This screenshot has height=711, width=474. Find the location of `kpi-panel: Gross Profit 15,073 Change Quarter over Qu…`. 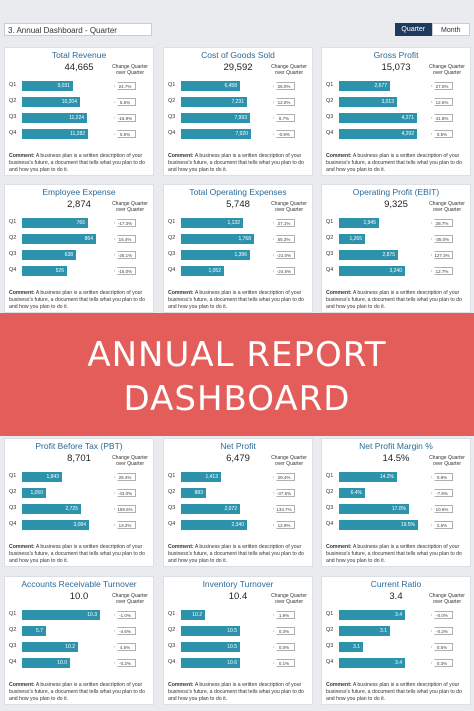

kpi-panel: Gross Profit 15,073 Change Quarter over Qu… is located at coordinates (396, 111).